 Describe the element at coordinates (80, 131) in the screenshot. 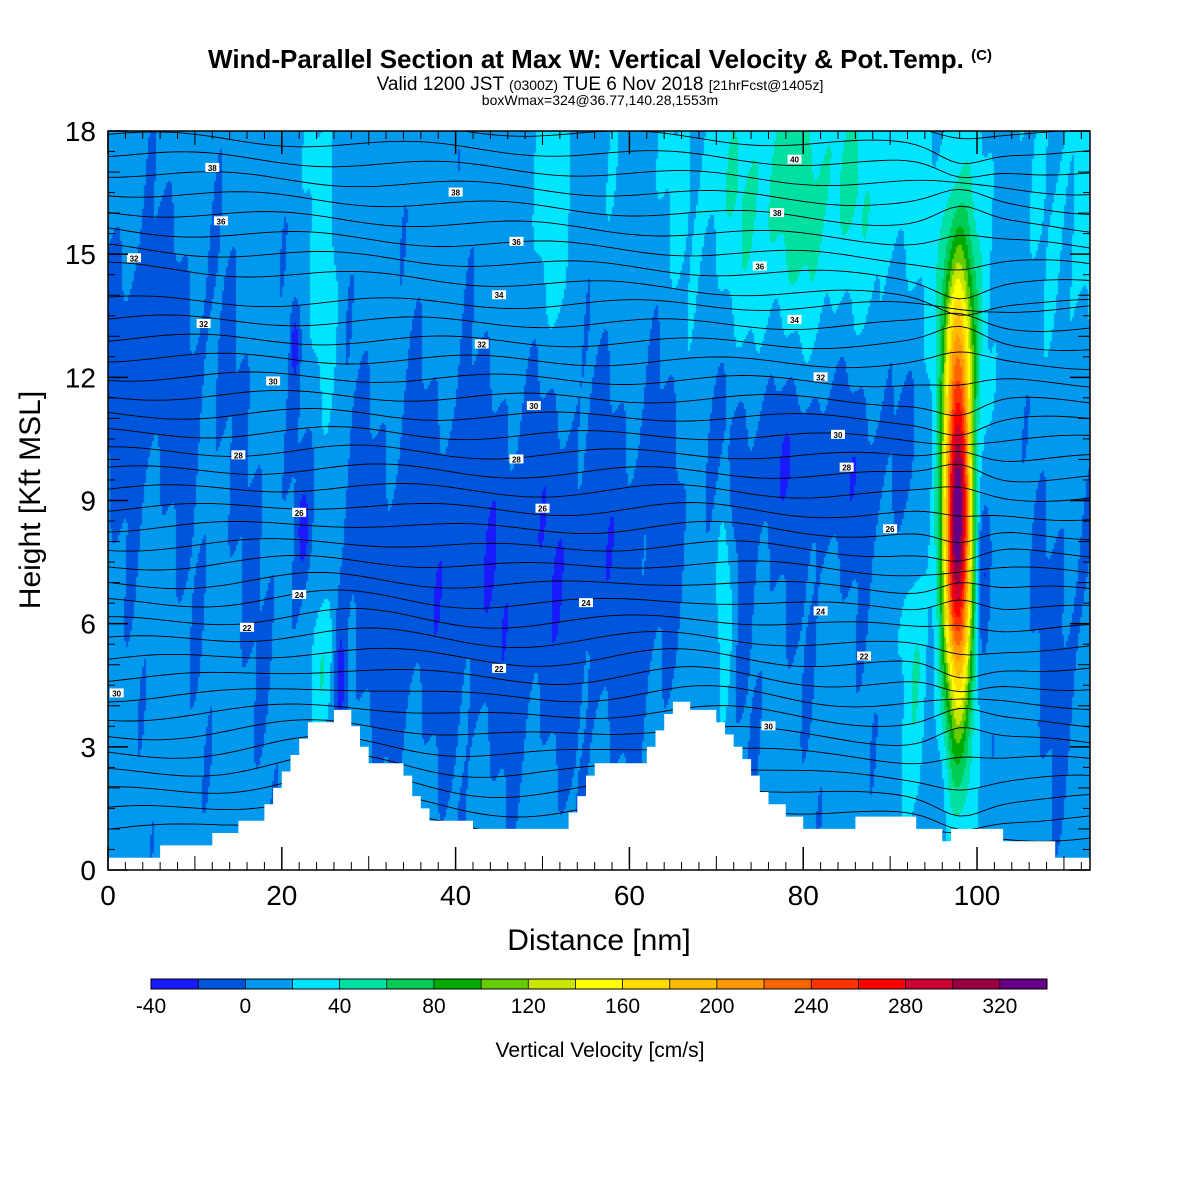

I see `y-tick-label: 18` at that location.